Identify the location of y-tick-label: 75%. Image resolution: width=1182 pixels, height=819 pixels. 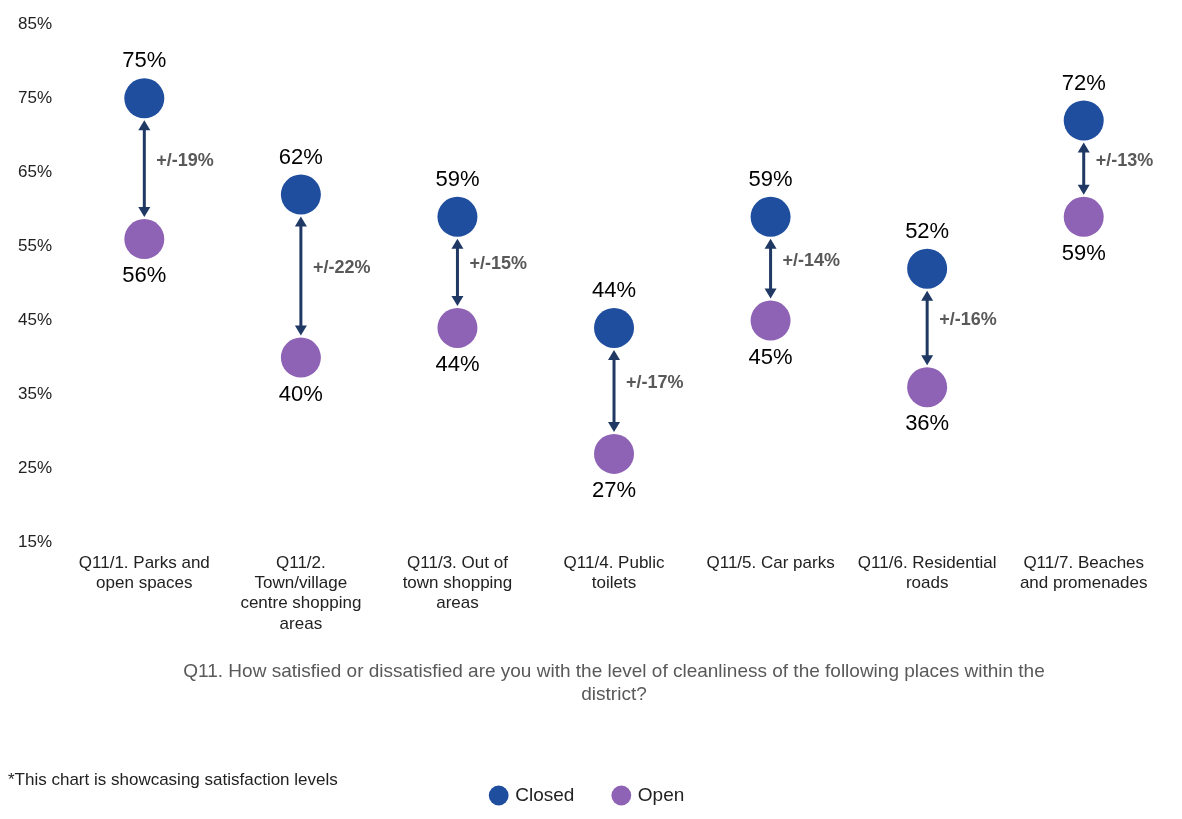
(35, 97).